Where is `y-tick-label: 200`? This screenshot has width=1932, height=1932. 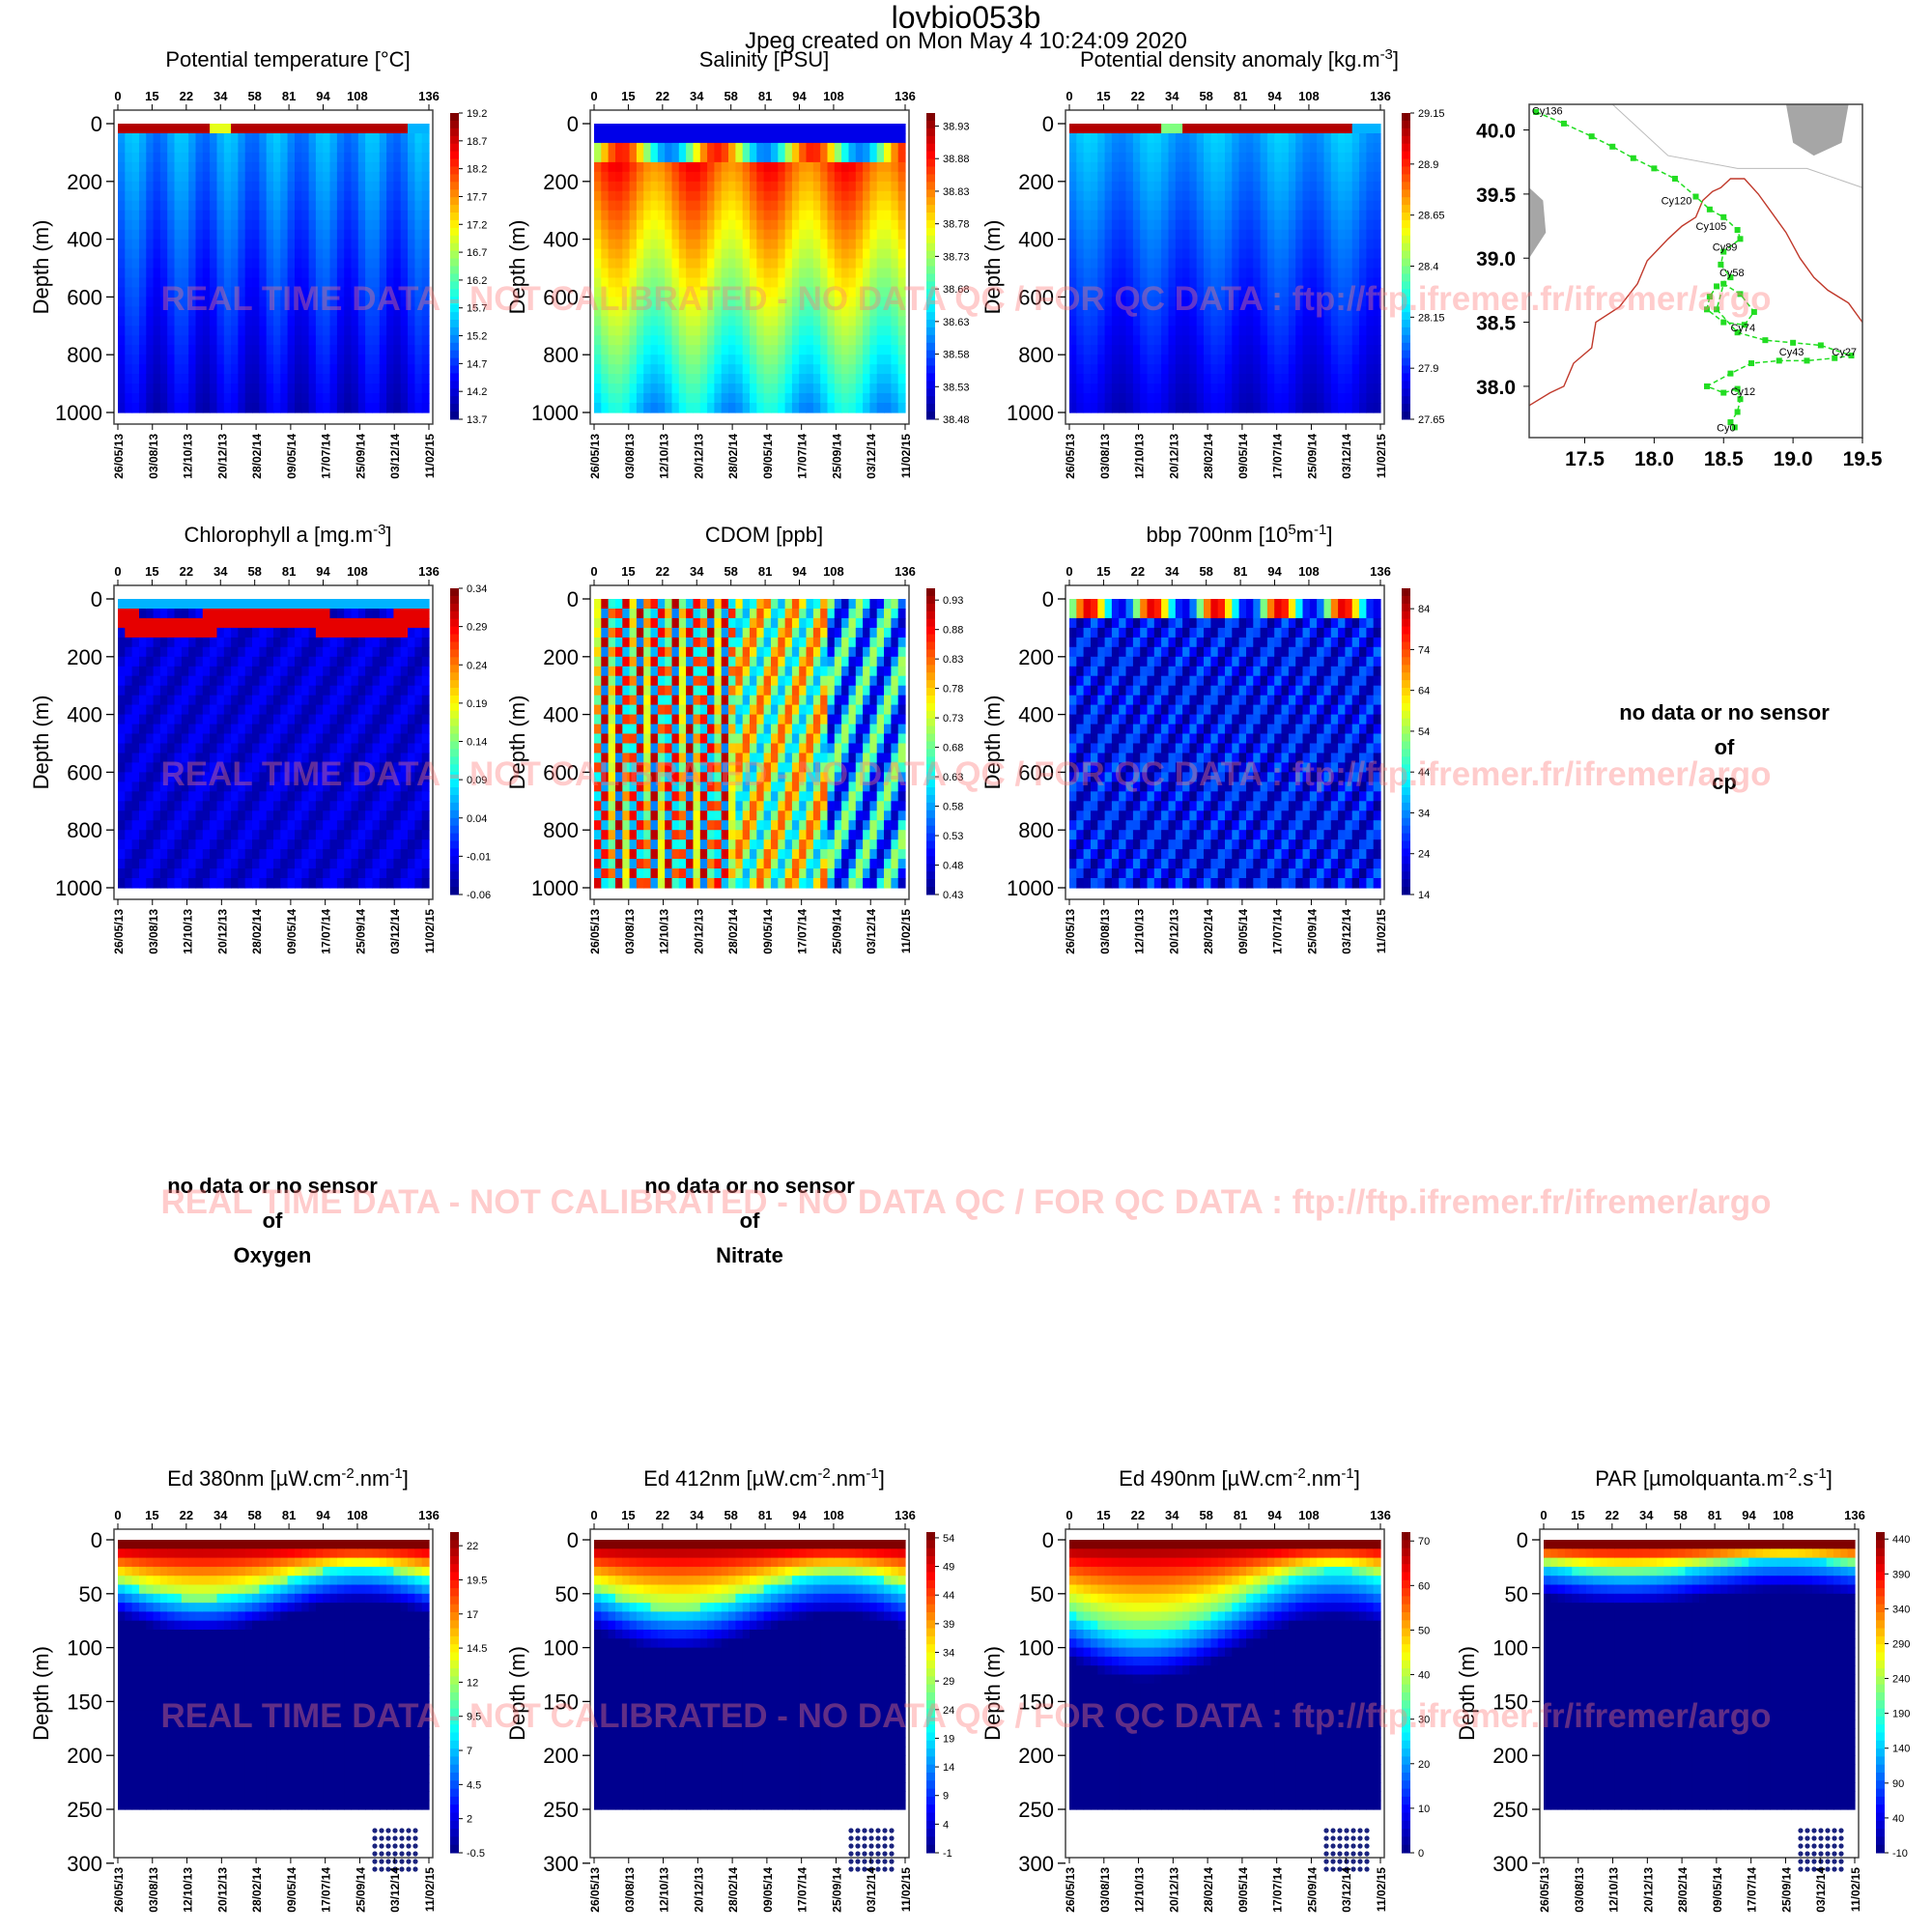 y-tick-label: 200 is located at coordinates (1036, 182).